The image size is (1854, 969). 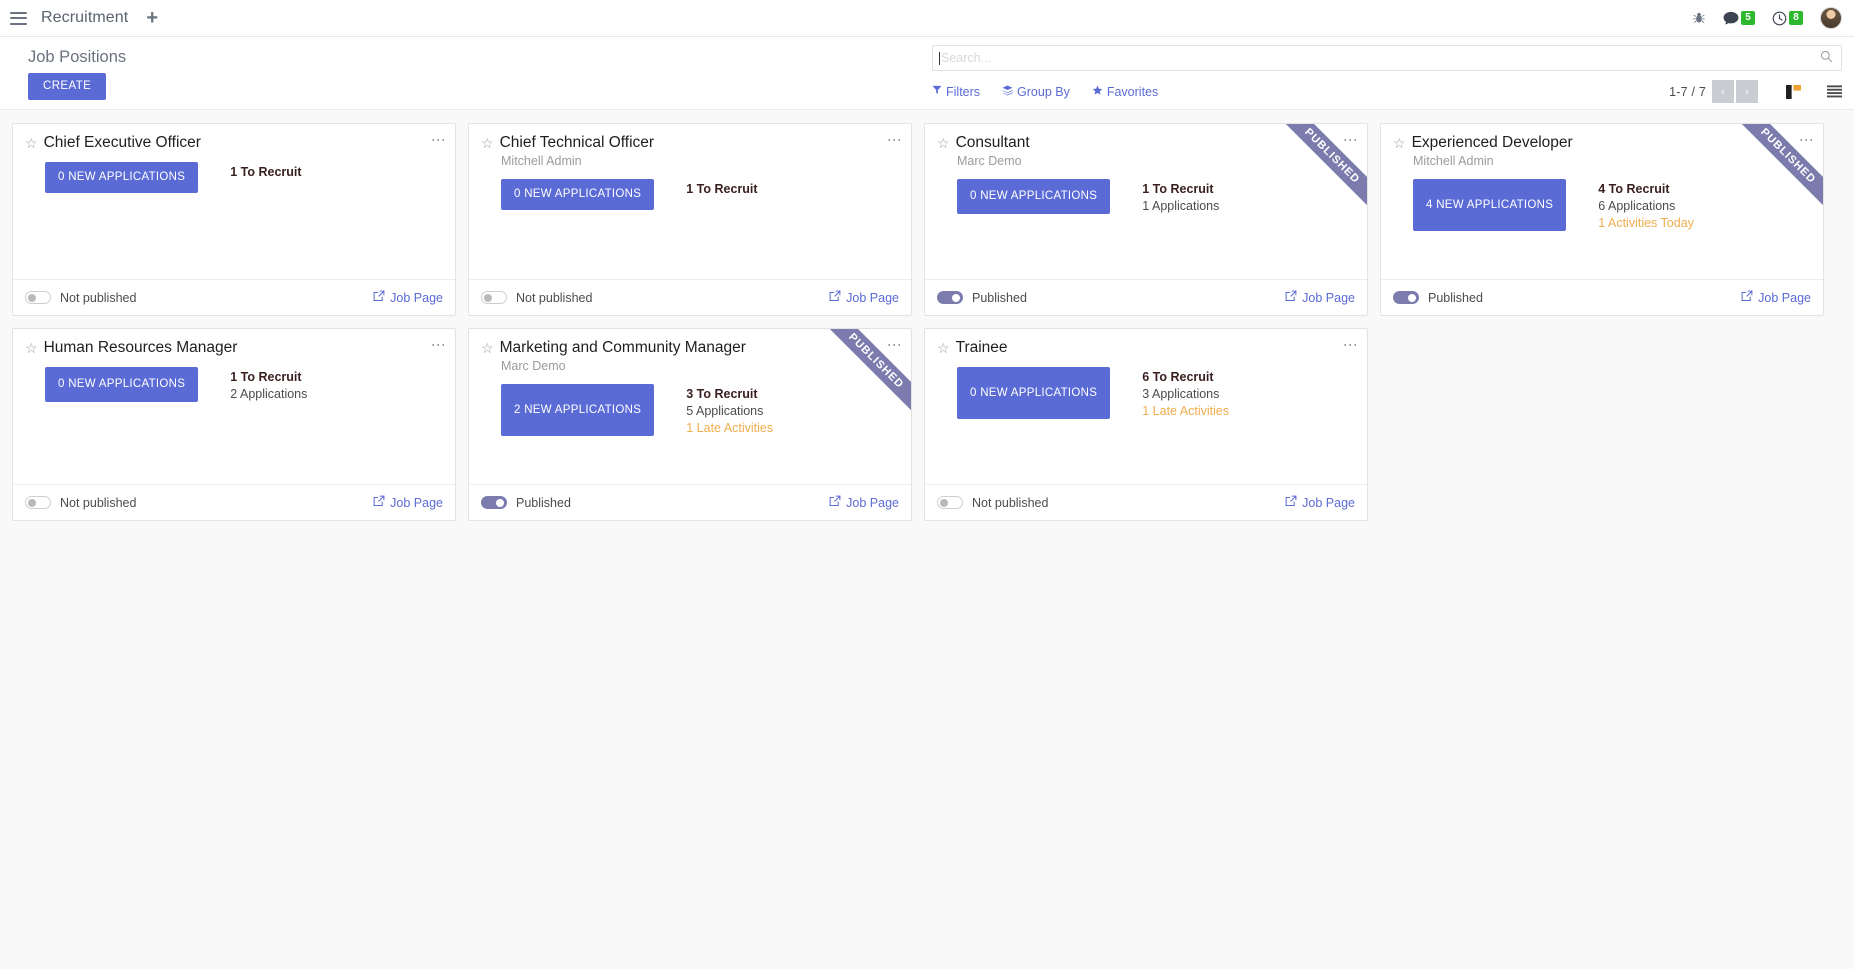 I want to click on messages-icon-group: 5, so click(x=1739, y=18).